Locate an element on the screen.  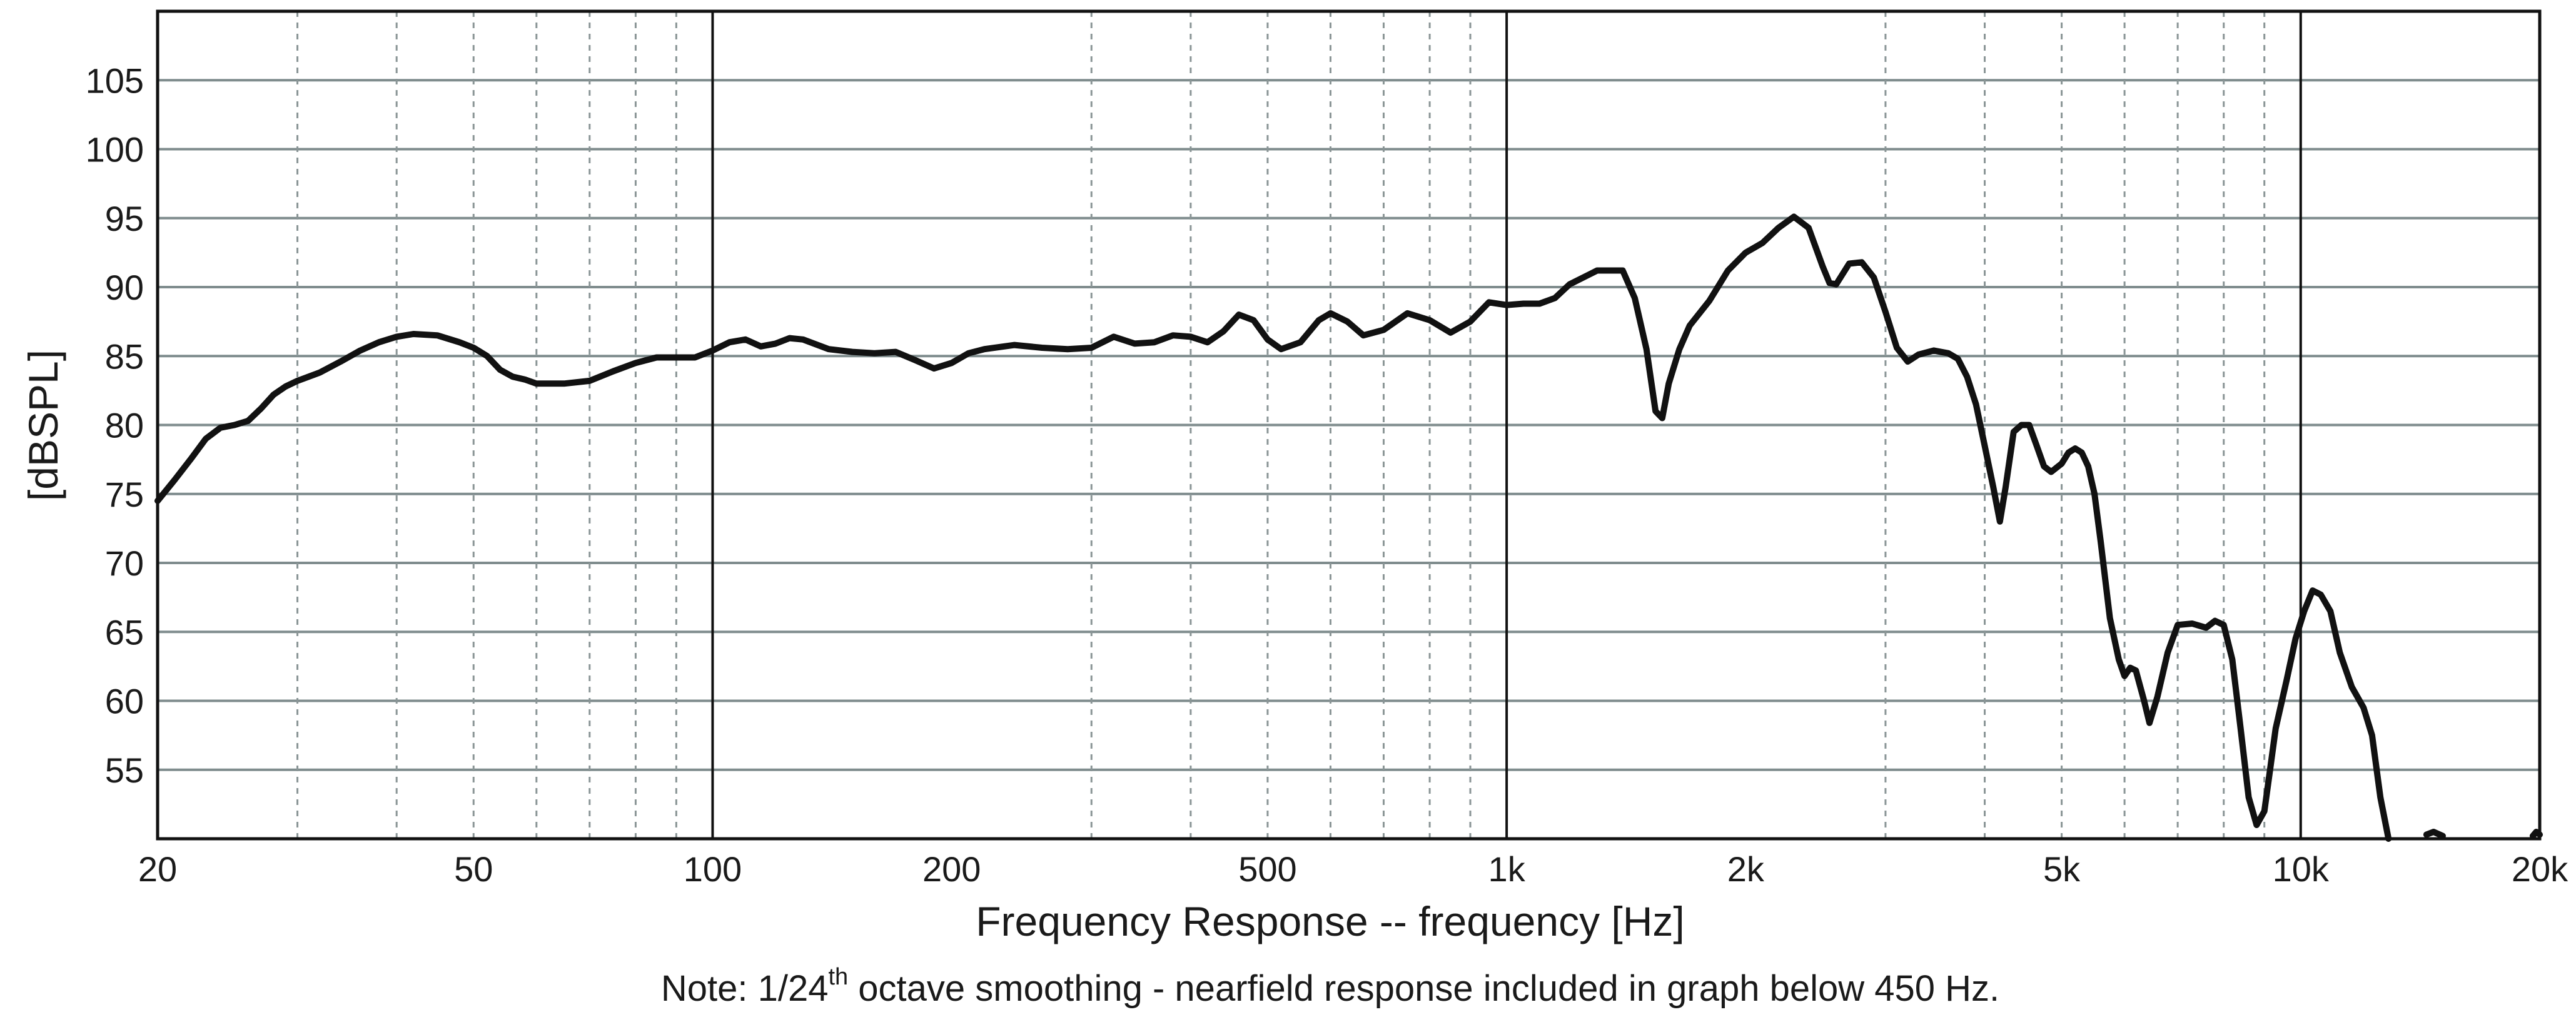
y-tick-labels: 55 60 65 70 75 80 85 90 95 100 105 is located at coordinates (115, 425).